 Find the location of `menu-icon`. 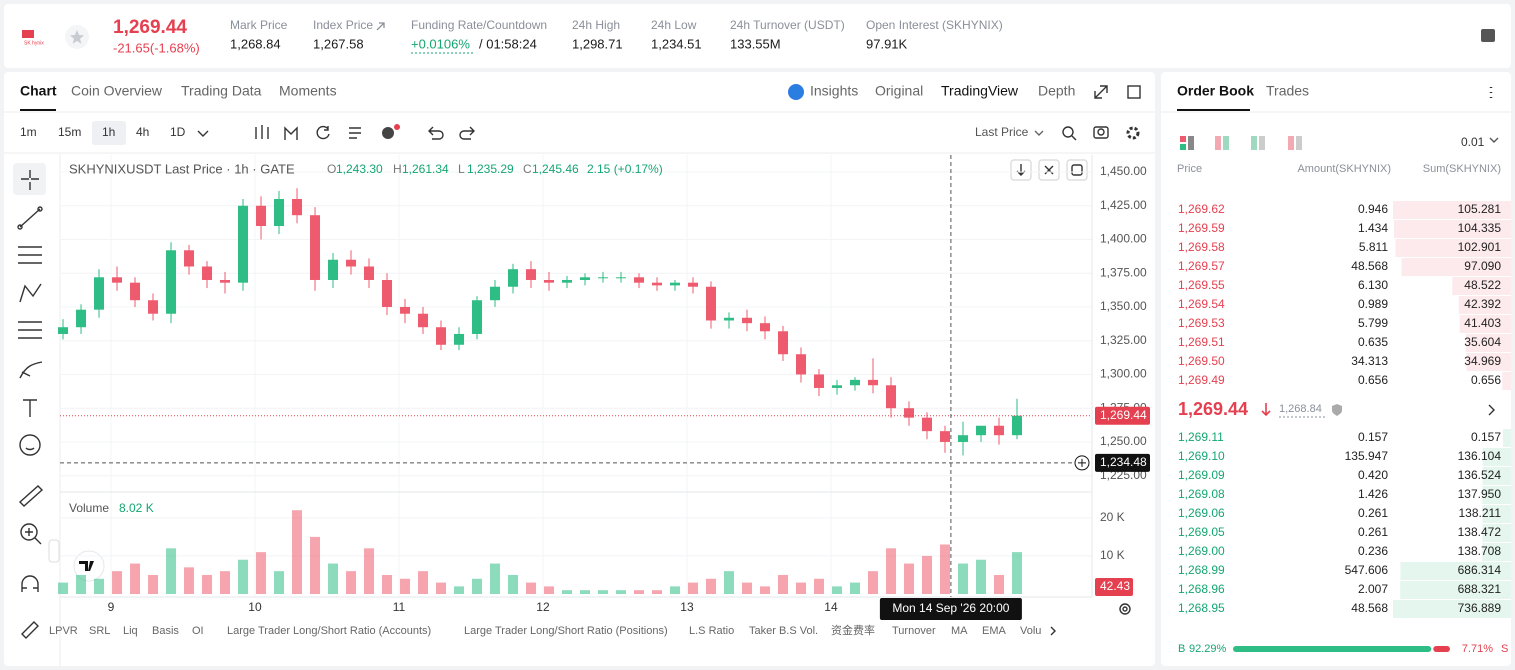

menu-icon is located at coordinates (1488, 35).